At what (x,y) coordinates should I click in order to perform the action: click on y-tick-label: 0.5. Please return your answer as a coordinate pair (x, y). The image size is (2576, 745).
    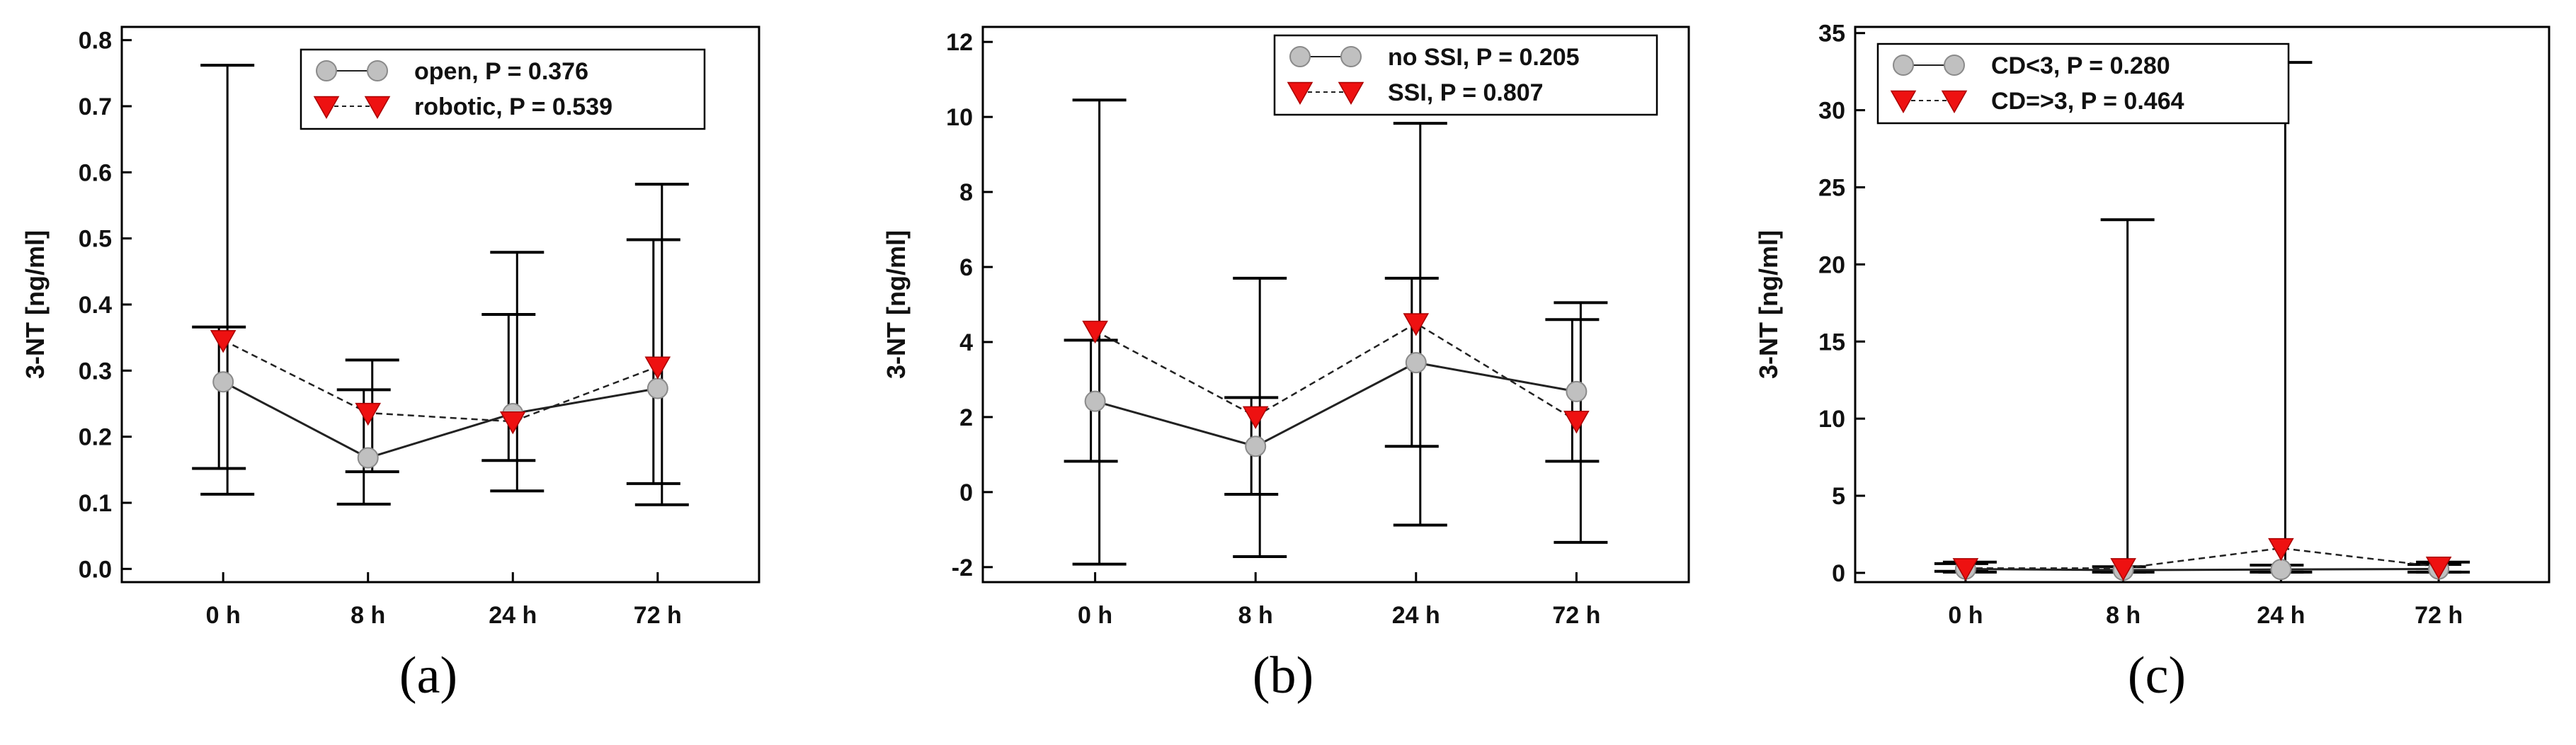
    Looking at the image, I should click on (96, 239).